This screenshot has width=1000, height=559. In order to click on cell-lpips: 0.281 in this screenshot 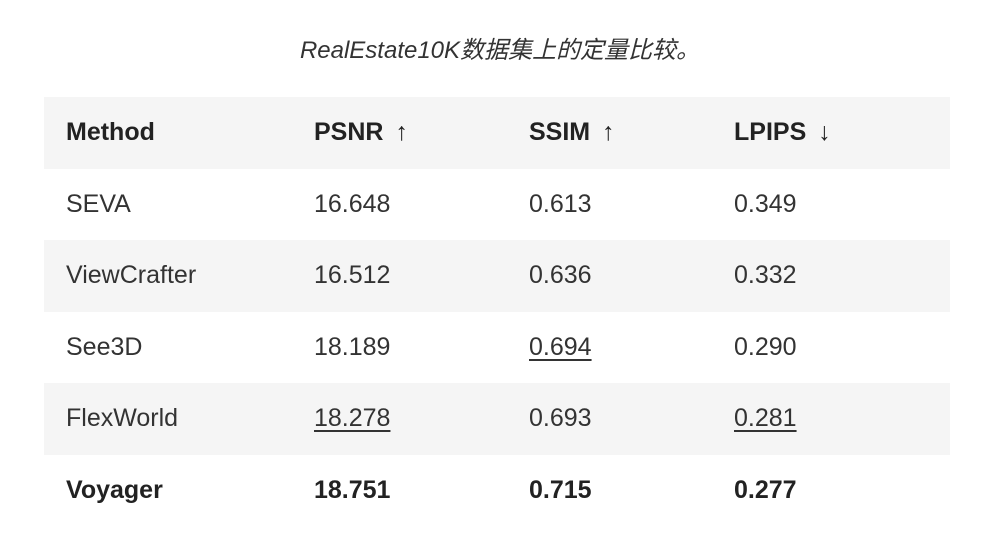, I will do `click(842, 419)`.